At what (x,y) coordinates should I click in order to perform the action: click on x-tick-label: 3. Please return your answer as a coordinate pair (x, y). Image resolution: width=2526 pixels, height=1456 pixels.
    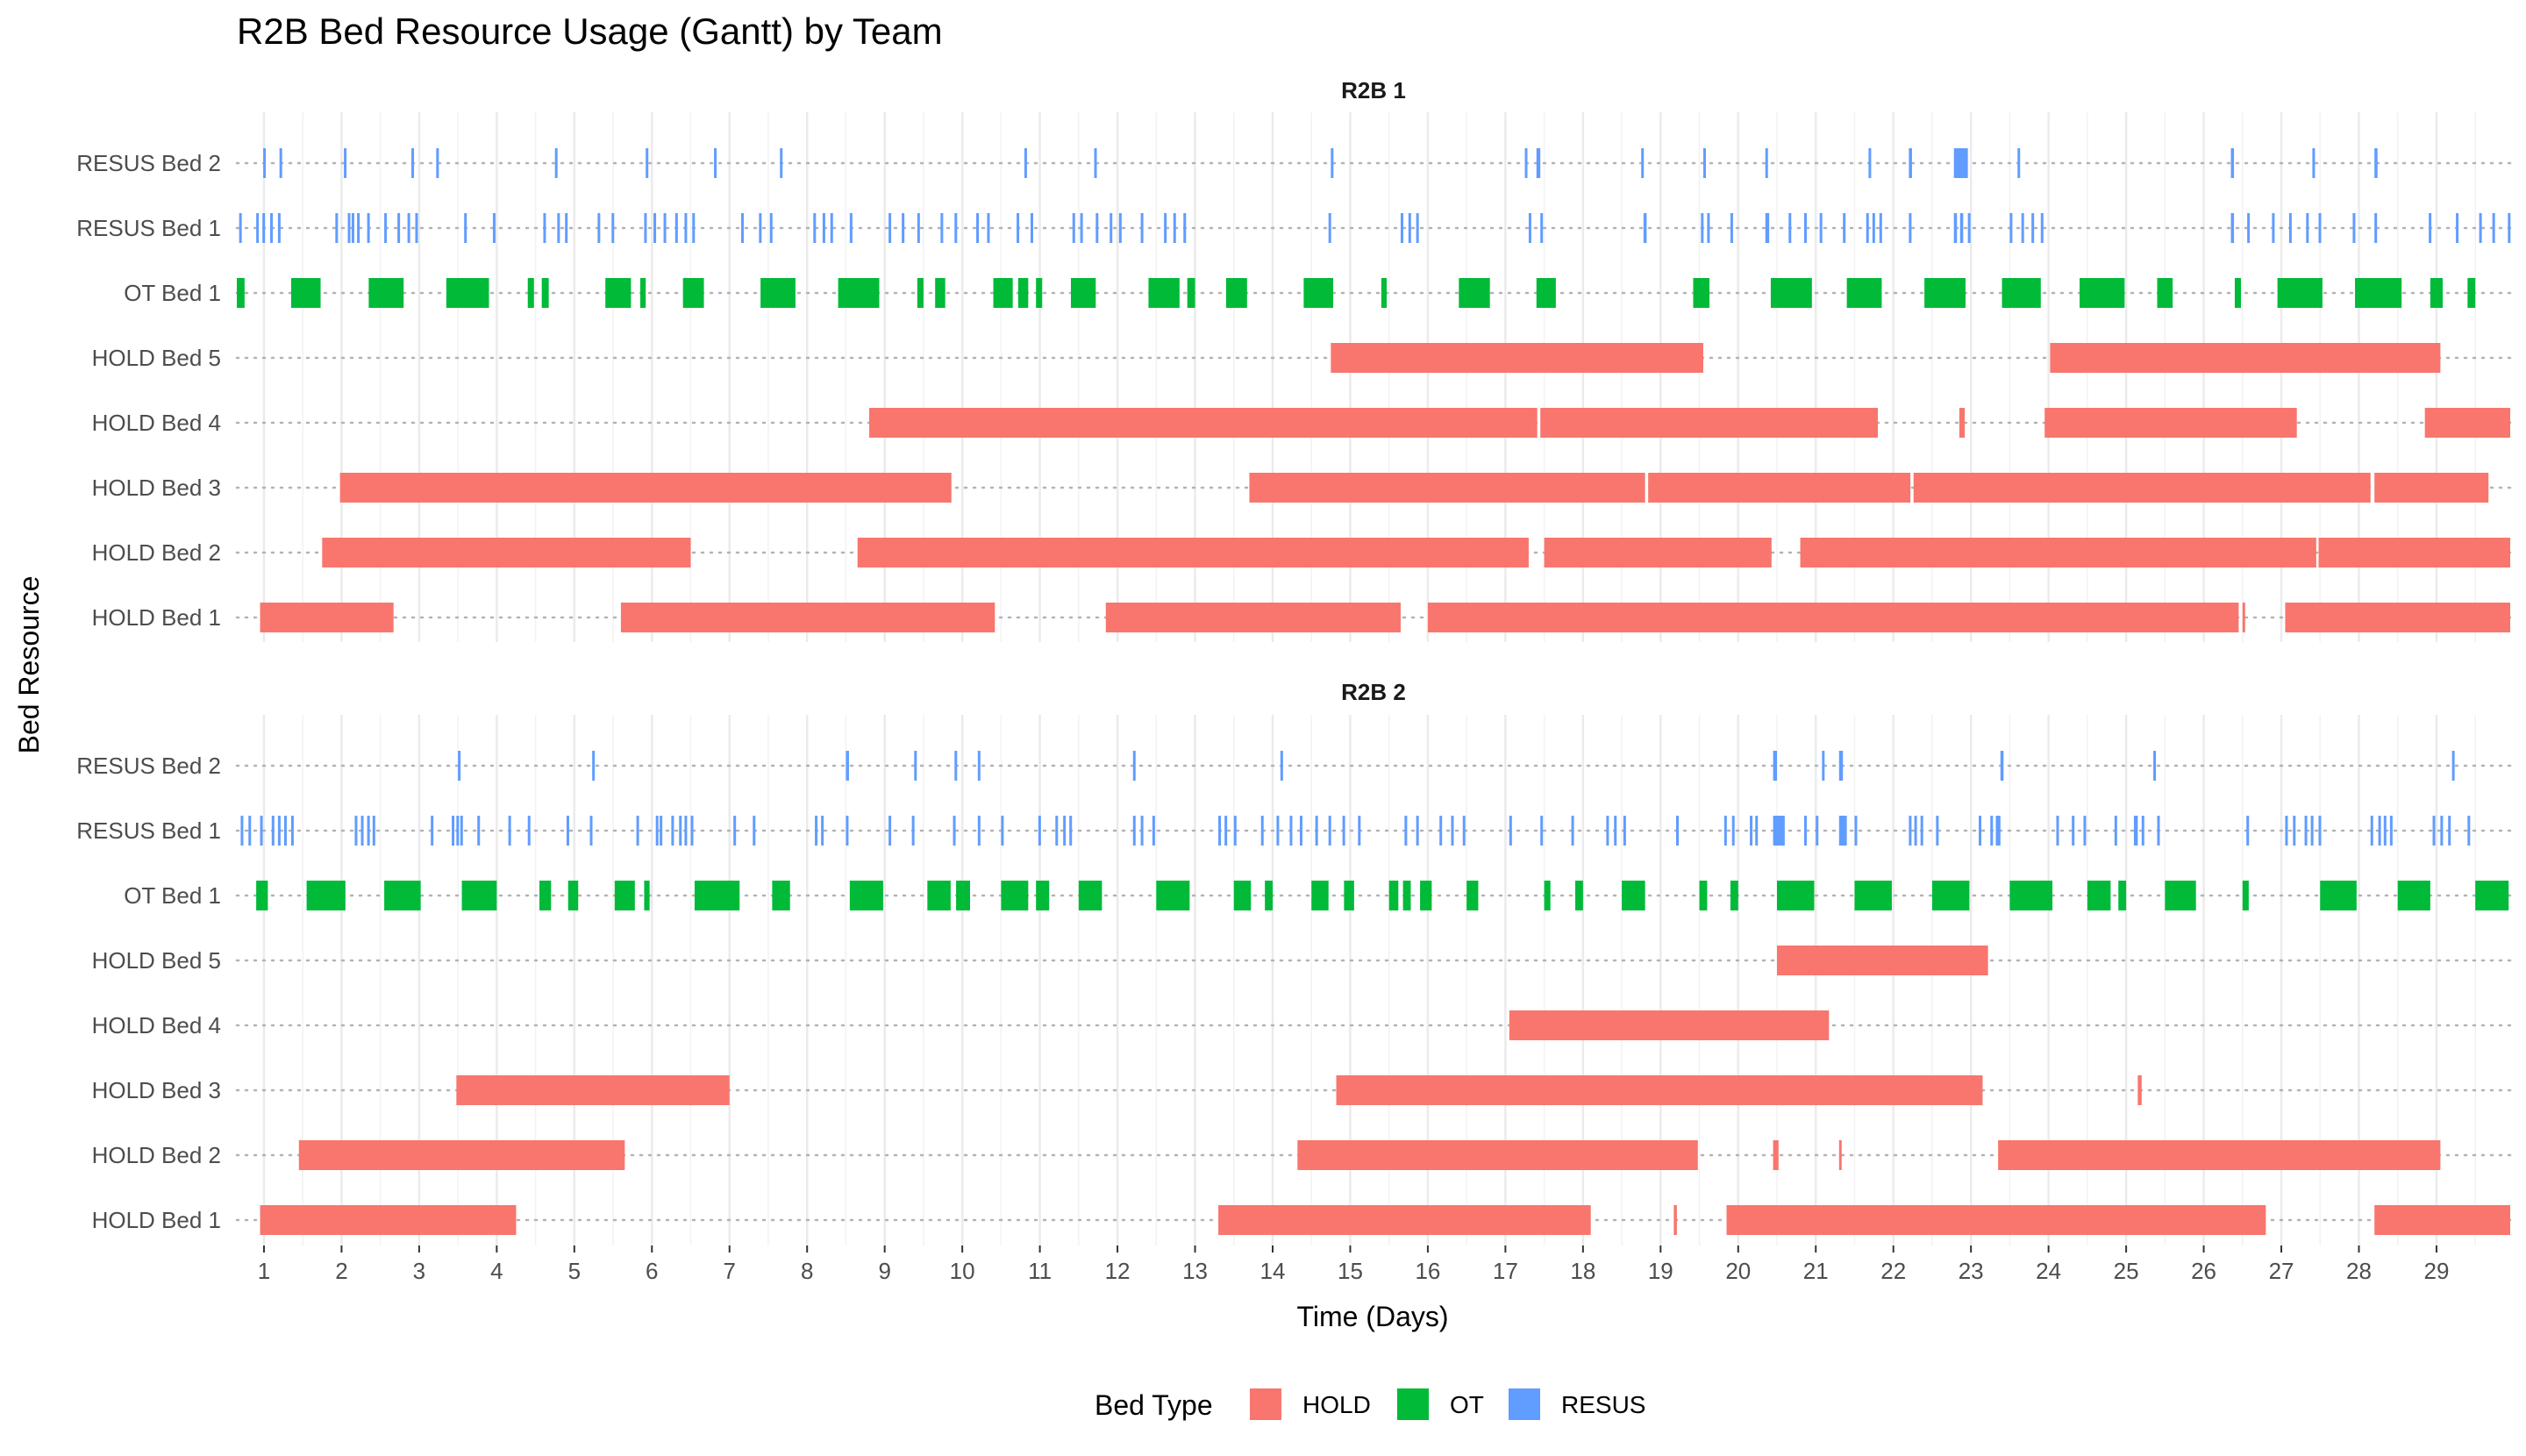
    Looking at the image, I should click on (419, 1271).